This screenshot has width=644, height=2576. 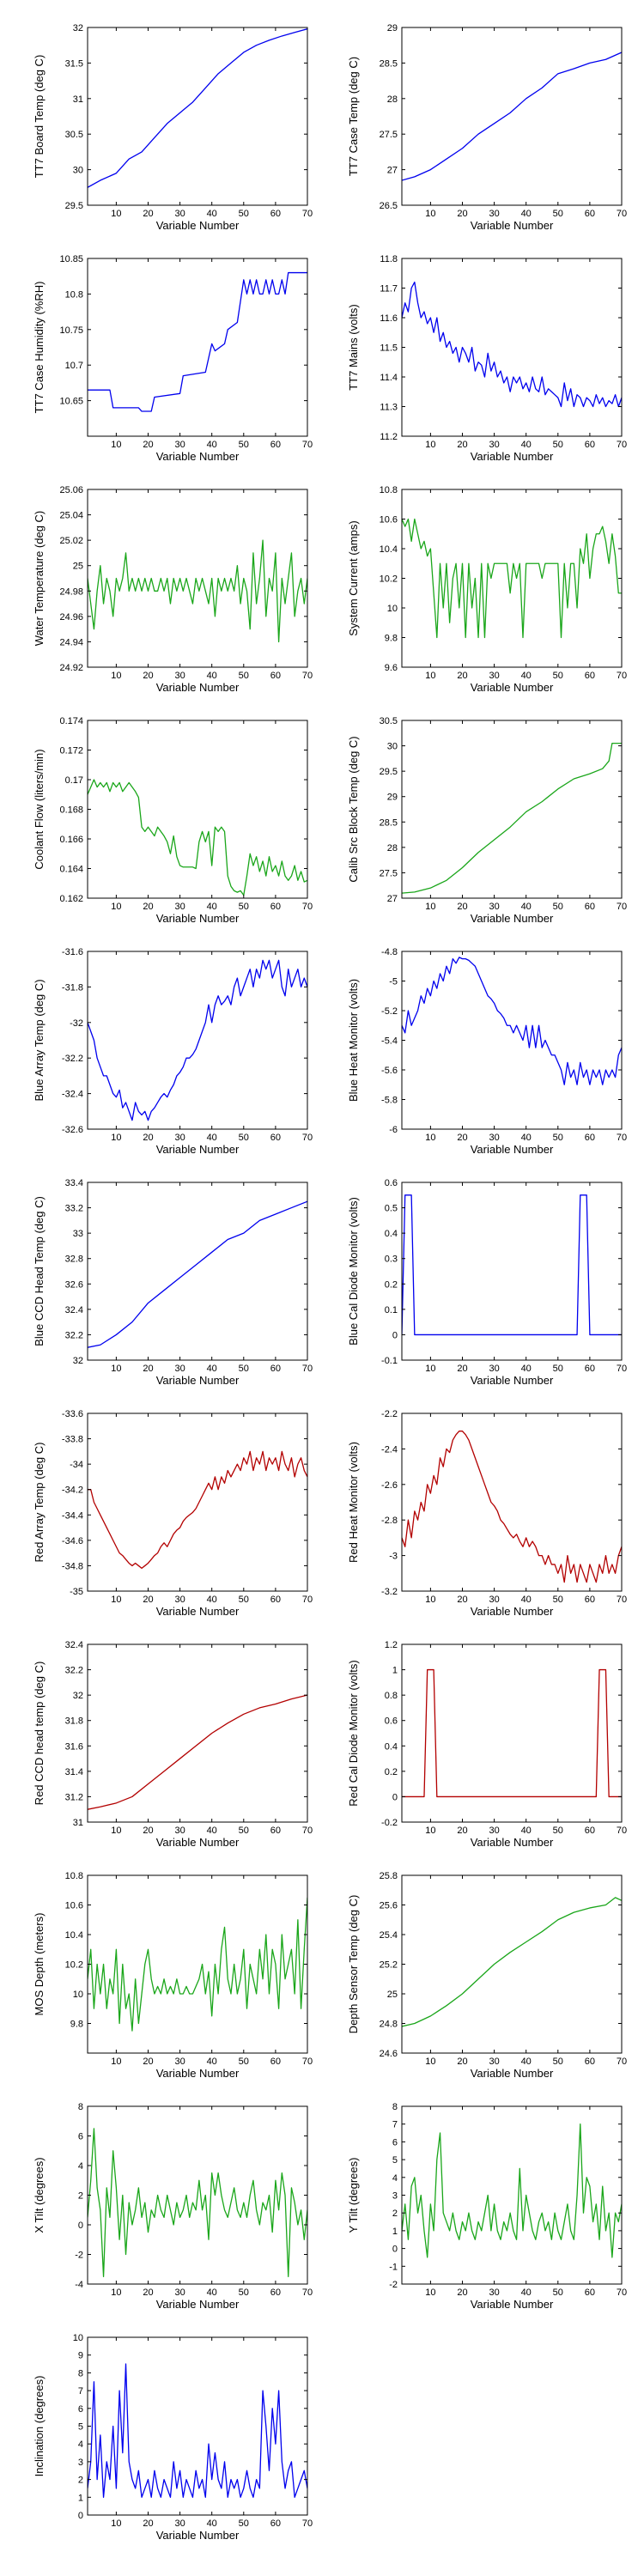 What do you see at coordinates (71, 870) in the screenshot?
I see `y-tick-label: 0.164` at bounding box center [71, 870].